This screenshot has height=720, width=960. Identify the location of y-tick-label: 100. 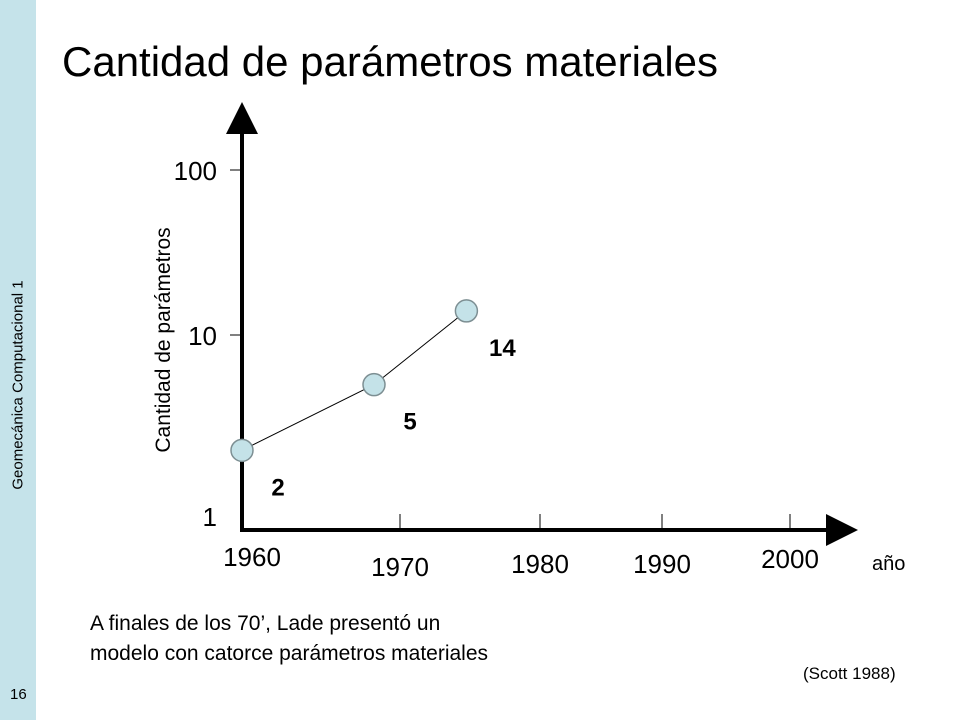
(195, 171).